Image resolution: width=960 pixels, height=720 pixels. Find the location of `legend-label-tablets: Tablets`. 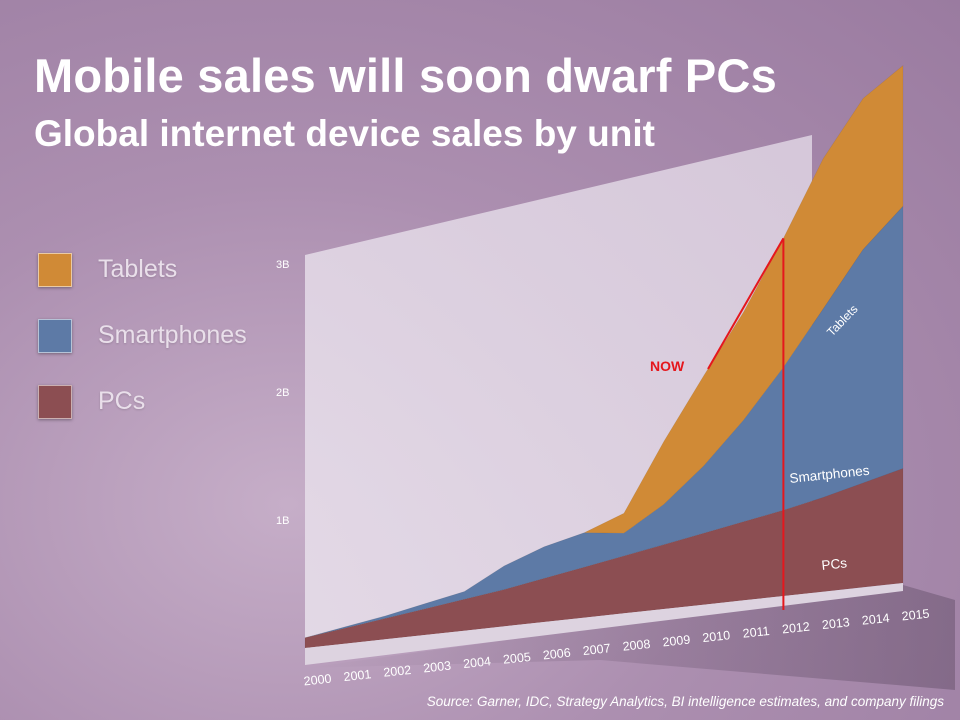

legend-label-tablets: Tablets is located at coordinates (138, 269).